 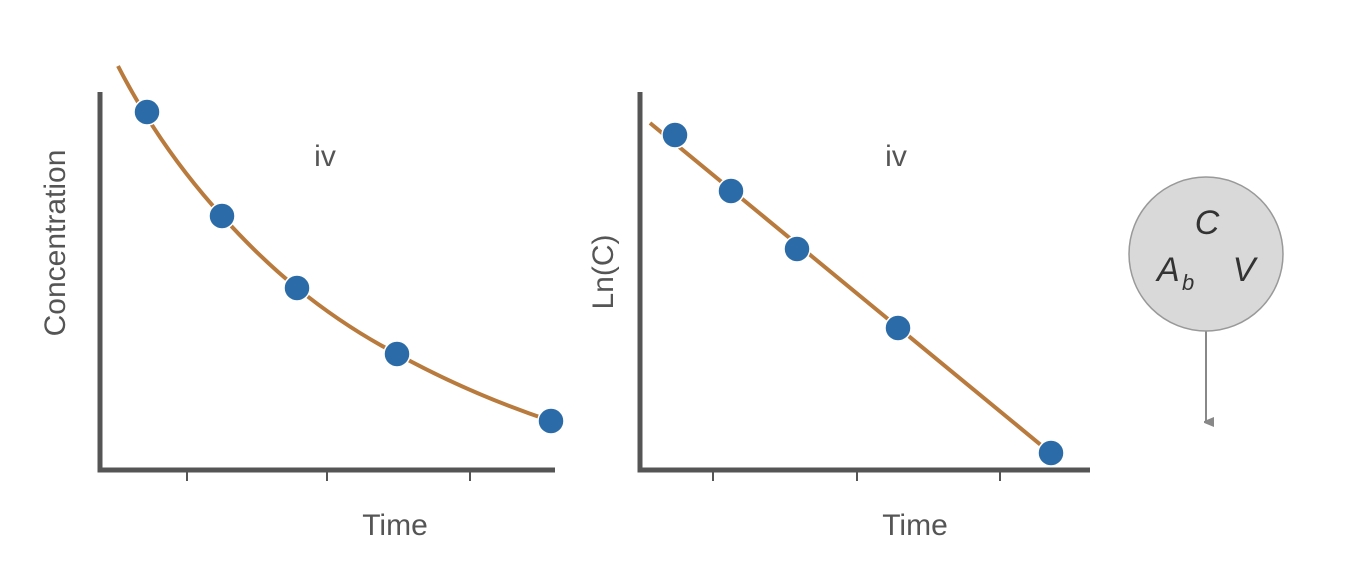 I want to click on amount-symbol: A, so click(x=1167, y=270).